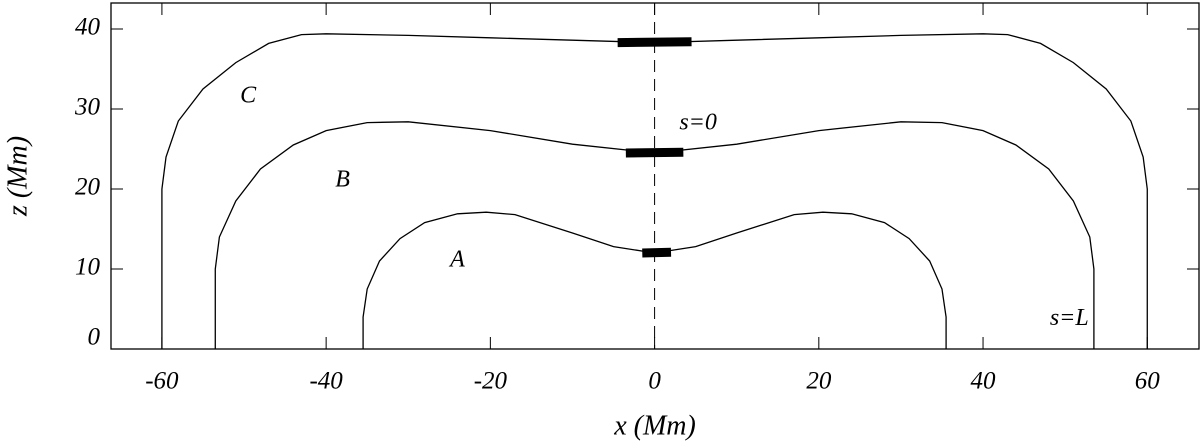 This screenshot has height=448, width=1200. What do you see at coordinates (326, 381) in the screenshot?
I see `x-tick-label: -40` at bounding box center [326, 381].